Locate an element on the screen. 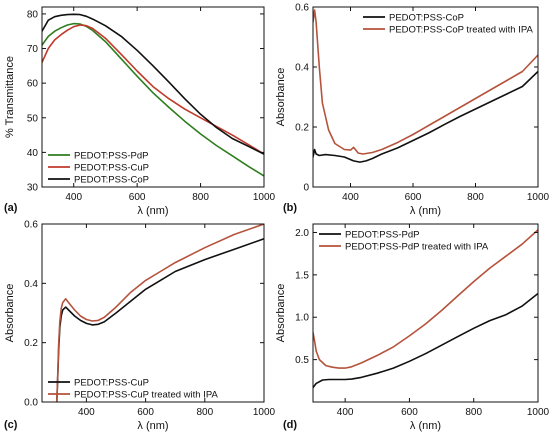 This screenshot has height=435, width=550. series-group is located at coordinates (425, 86).